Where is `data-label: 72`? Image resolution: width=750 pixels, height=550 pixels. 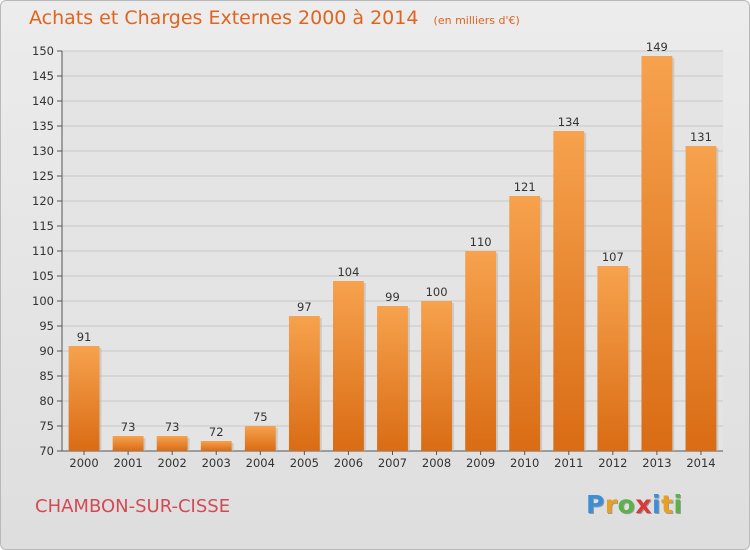 data-label: 72 is located at coordinates (216, 432).